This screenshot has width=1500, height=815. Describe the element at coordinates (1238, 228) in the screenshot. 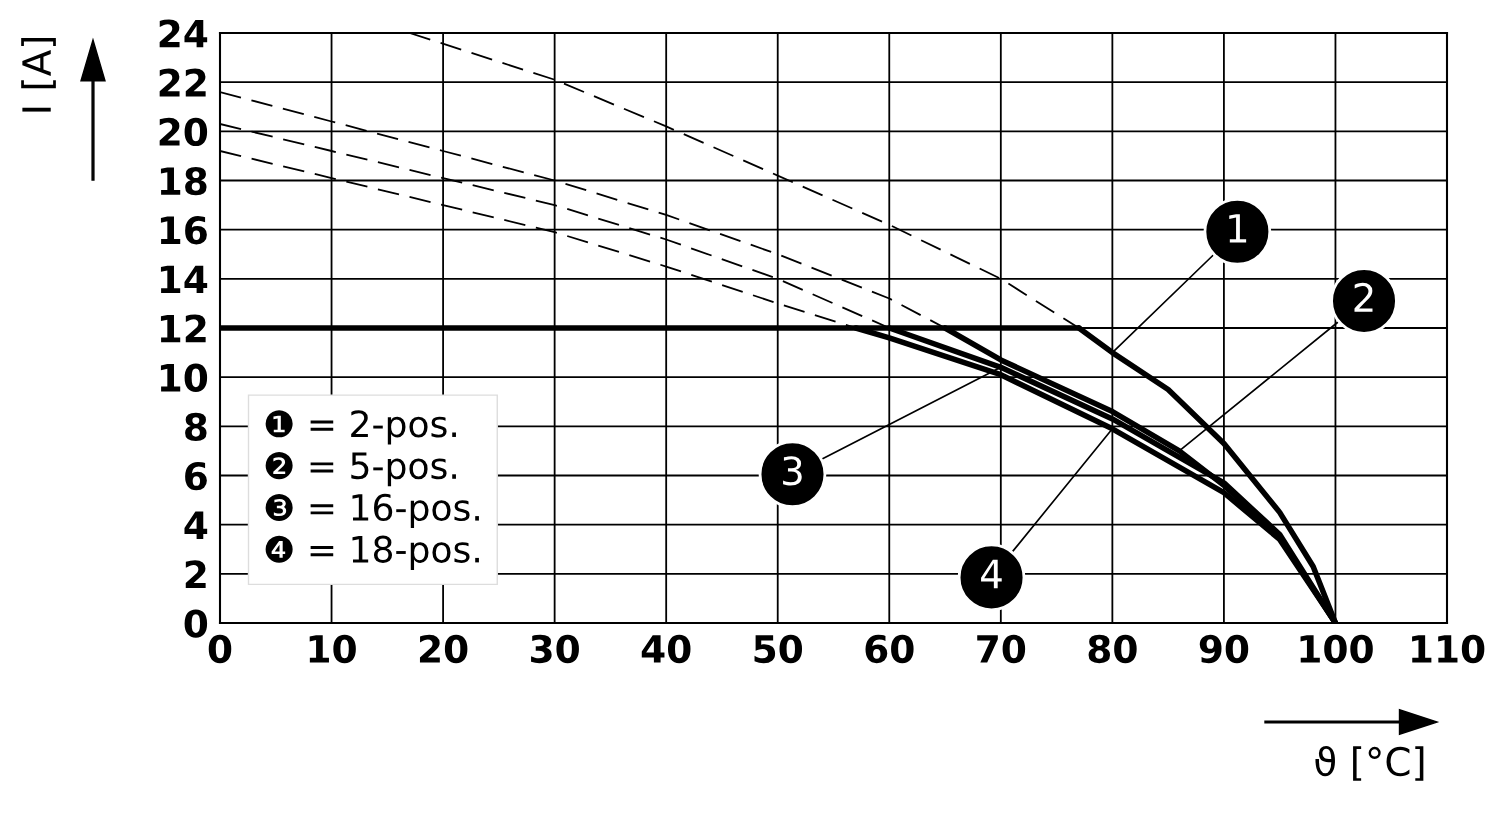

I see `annotation: 1` at that location.